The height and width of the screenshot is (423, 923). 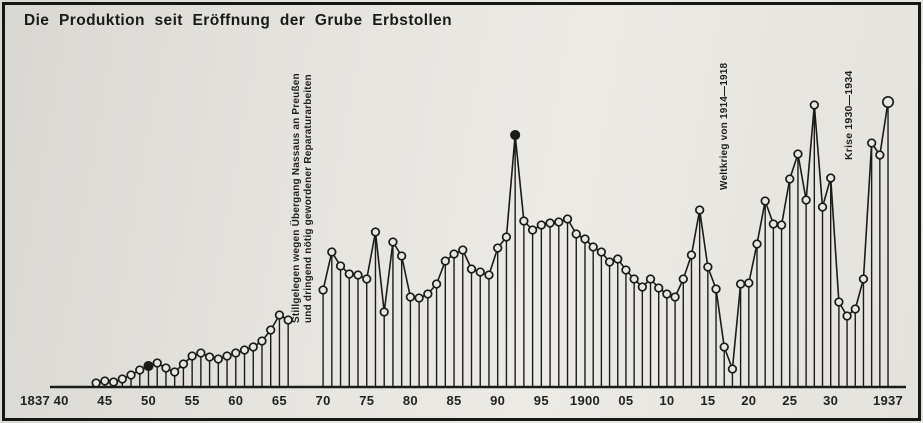 I want to click on data-point-1926, so click(x=798, y=154).